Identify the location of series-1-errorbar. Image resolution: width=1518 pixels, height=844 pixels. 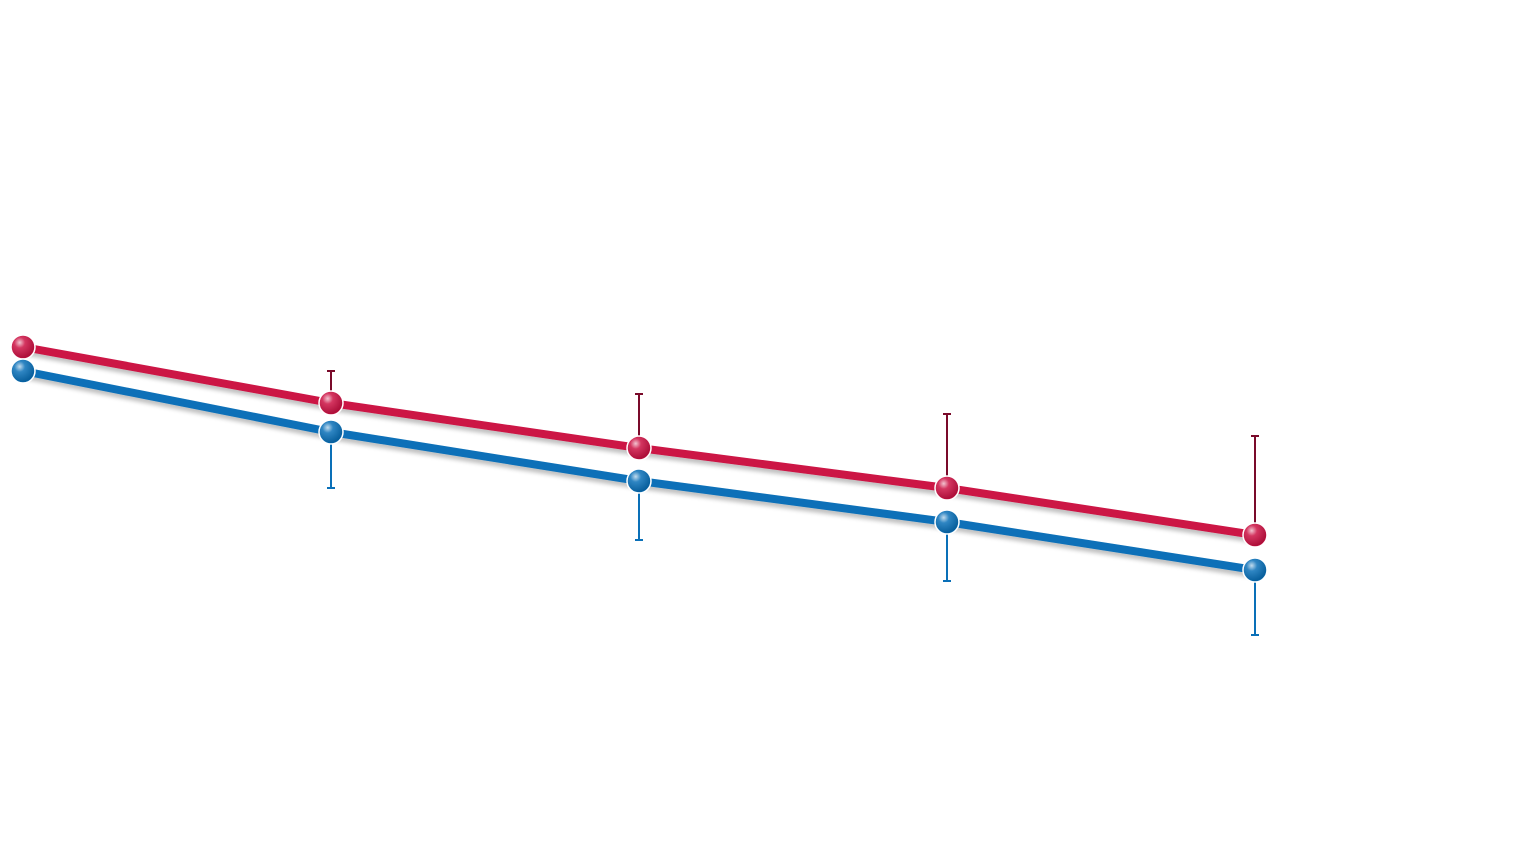
(1255, 485).